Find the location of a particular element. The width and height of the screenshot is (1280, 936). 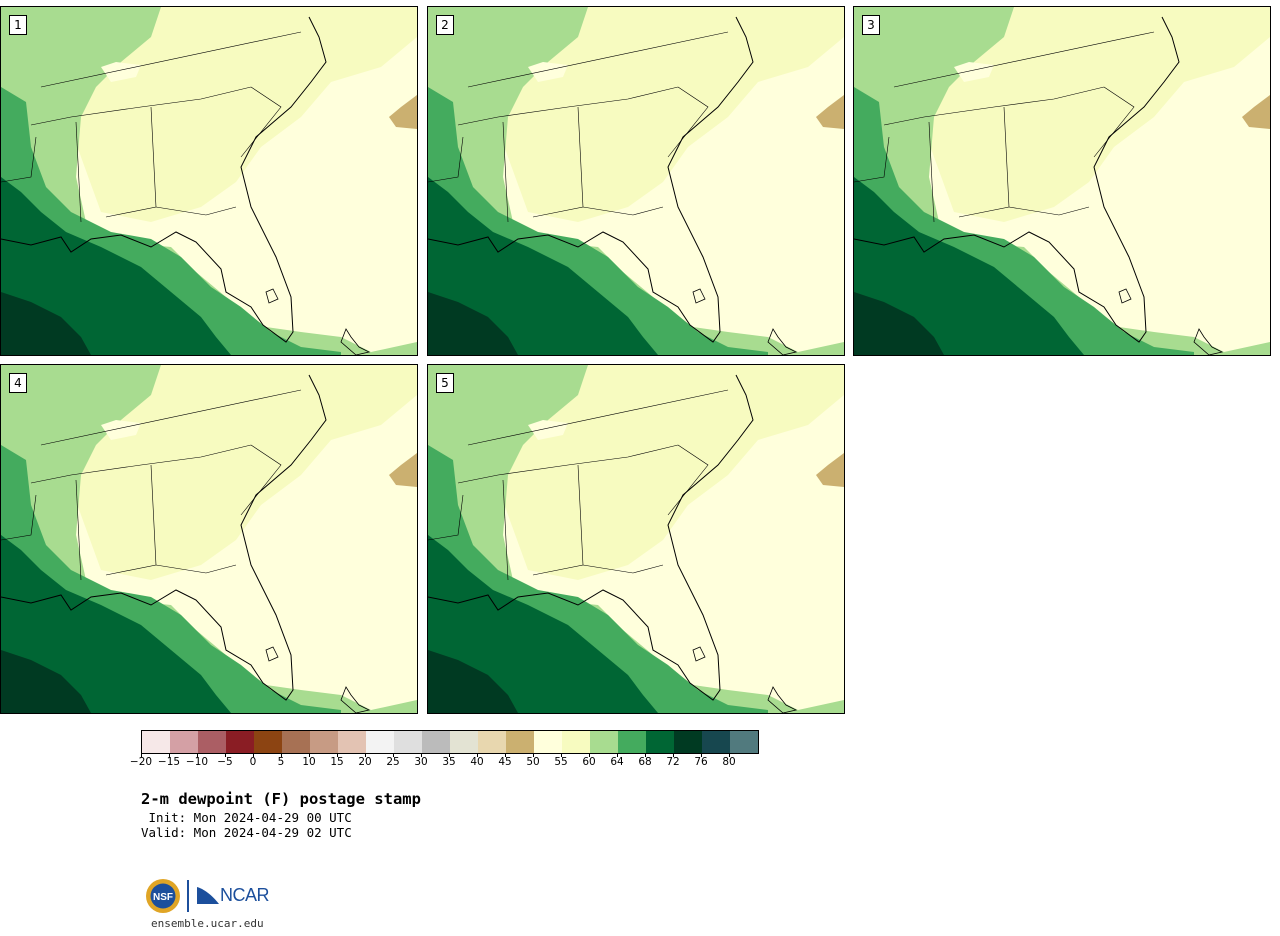

panel-label-4: 4 is located at coordinates (18, 383).